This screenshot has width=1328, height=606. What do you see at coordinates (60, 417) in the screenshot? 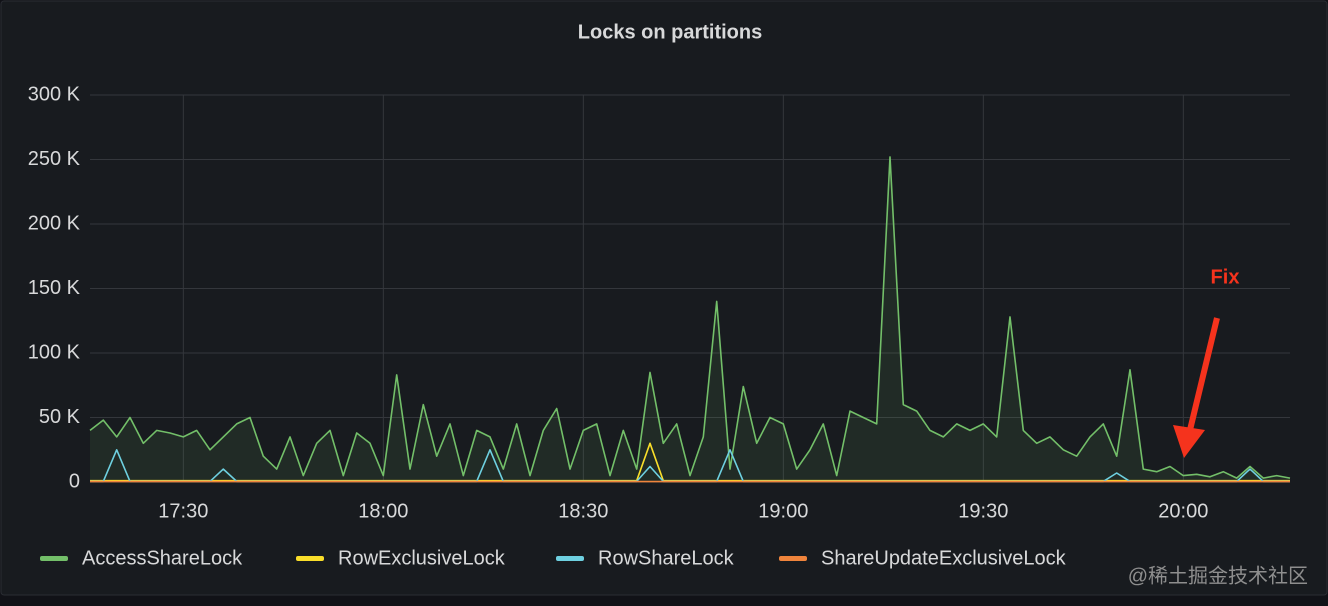
I see `y-tick-label: 50 K` at bounding box center [60, 417].